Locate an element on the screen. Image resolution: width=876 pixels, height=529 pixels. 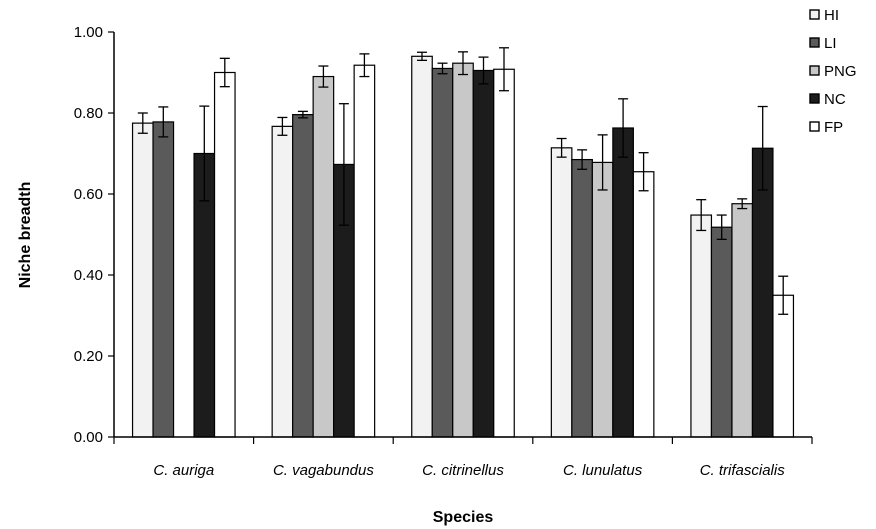
legend: HI LI PNG NC FP is located at coordinates (833, 71).